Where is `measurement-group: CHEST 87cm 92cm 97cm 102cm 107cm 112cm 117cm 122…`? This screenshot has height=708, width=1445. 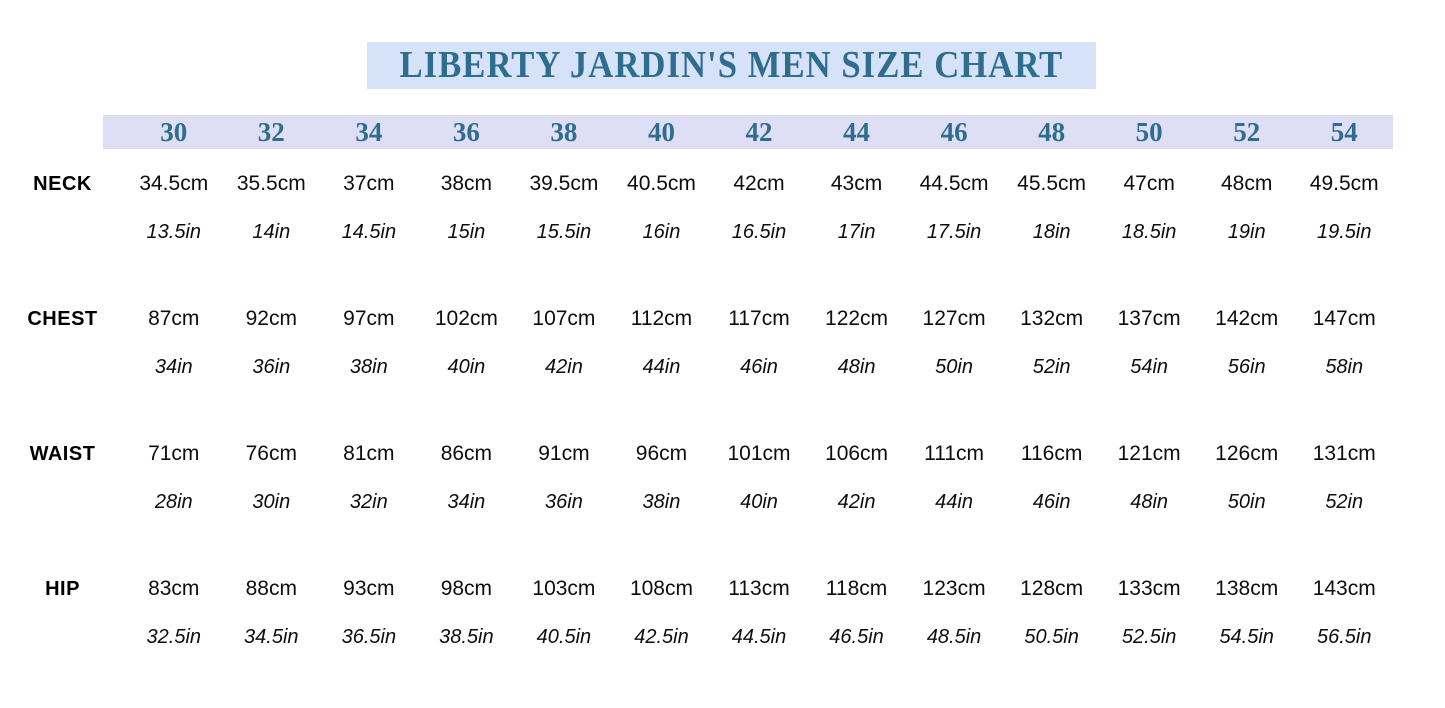
measurement-group: CHEST 87cm 92cm 97cm 102cm 107cm 112cm 117cm 122… is located at coordinates (722, 343).